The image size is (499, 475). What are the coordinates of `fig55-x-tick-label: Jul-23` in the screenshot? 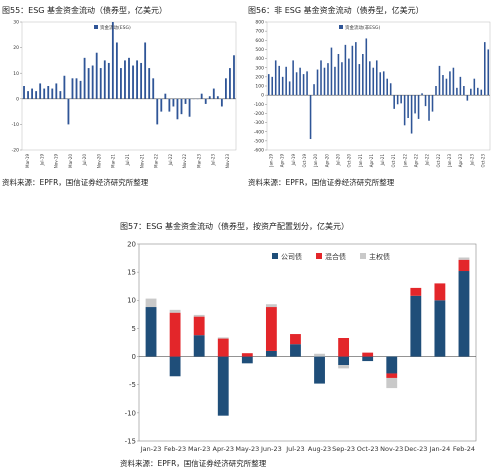 It's located at (213, 160).